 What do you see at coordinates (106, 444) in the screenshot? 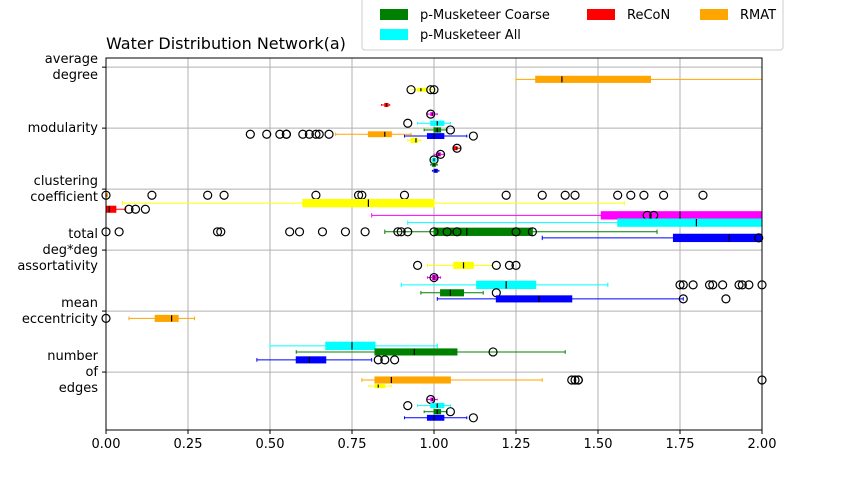
I see `x-tick-label: 0.00` at bounding box center [106, 444].